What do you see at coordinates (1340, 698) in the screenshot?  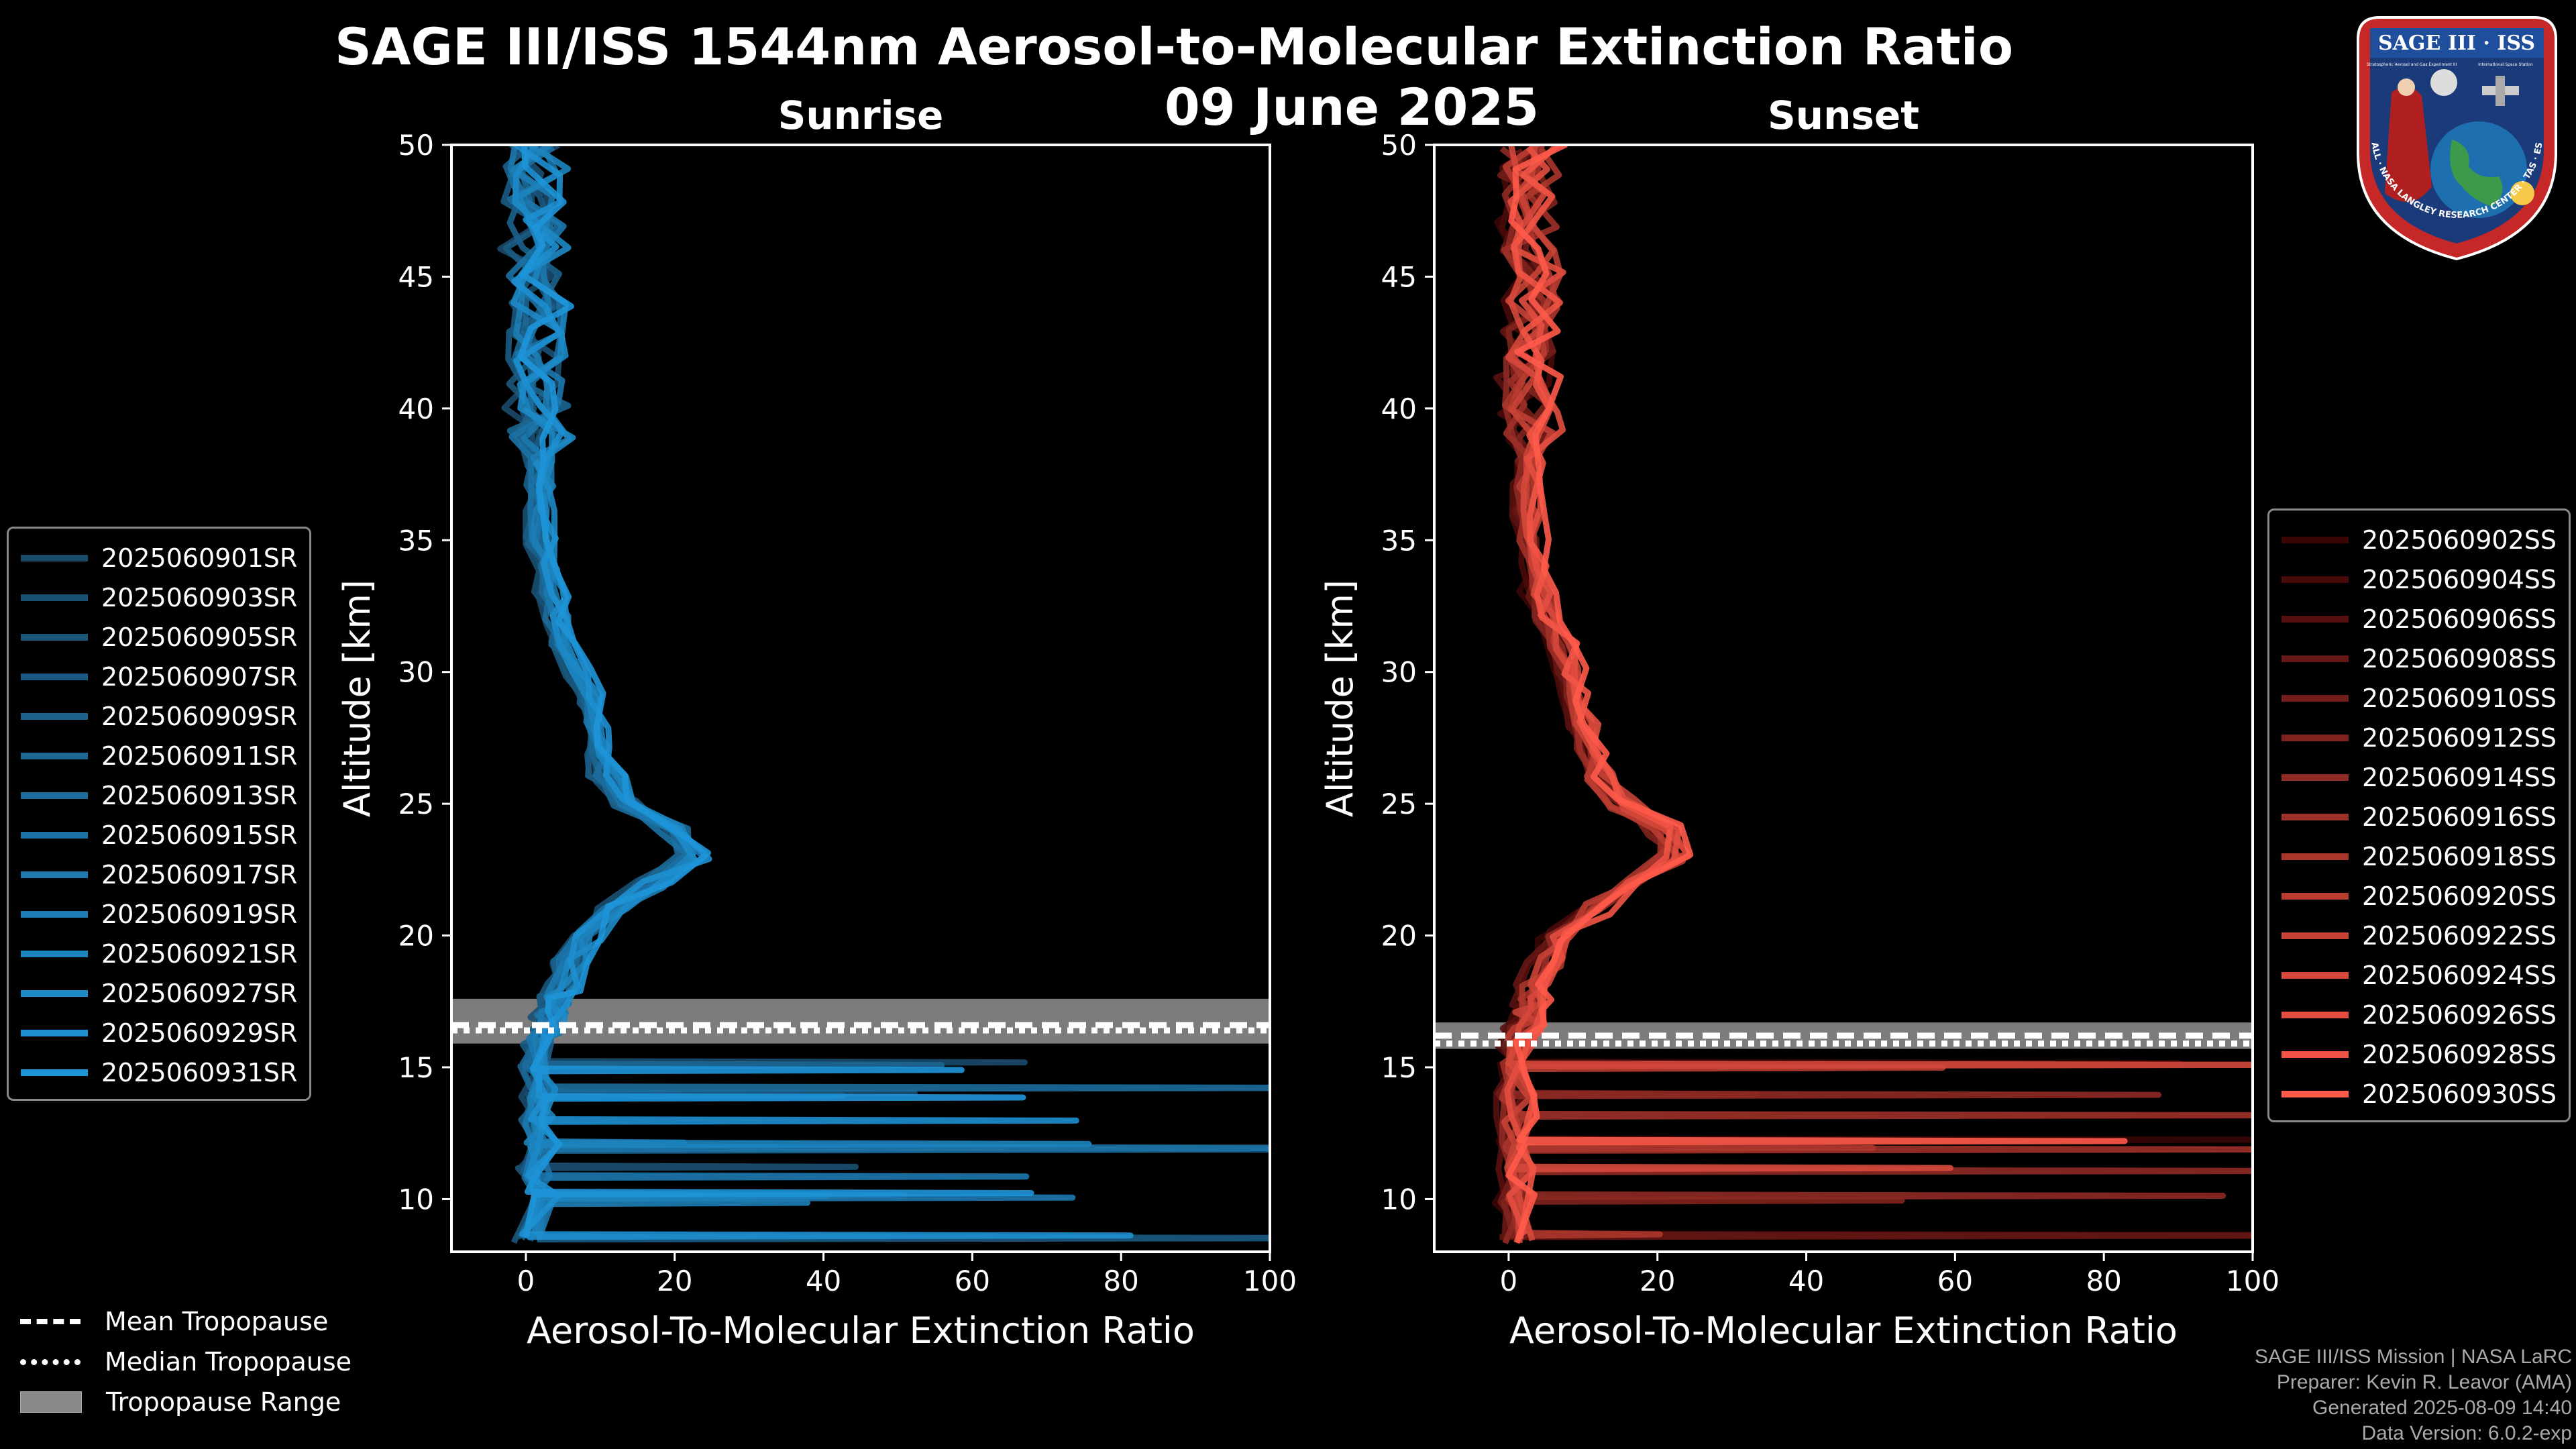 I see `sunset-ylabel: Altitude [km]` at bounding box center [1340, 698].